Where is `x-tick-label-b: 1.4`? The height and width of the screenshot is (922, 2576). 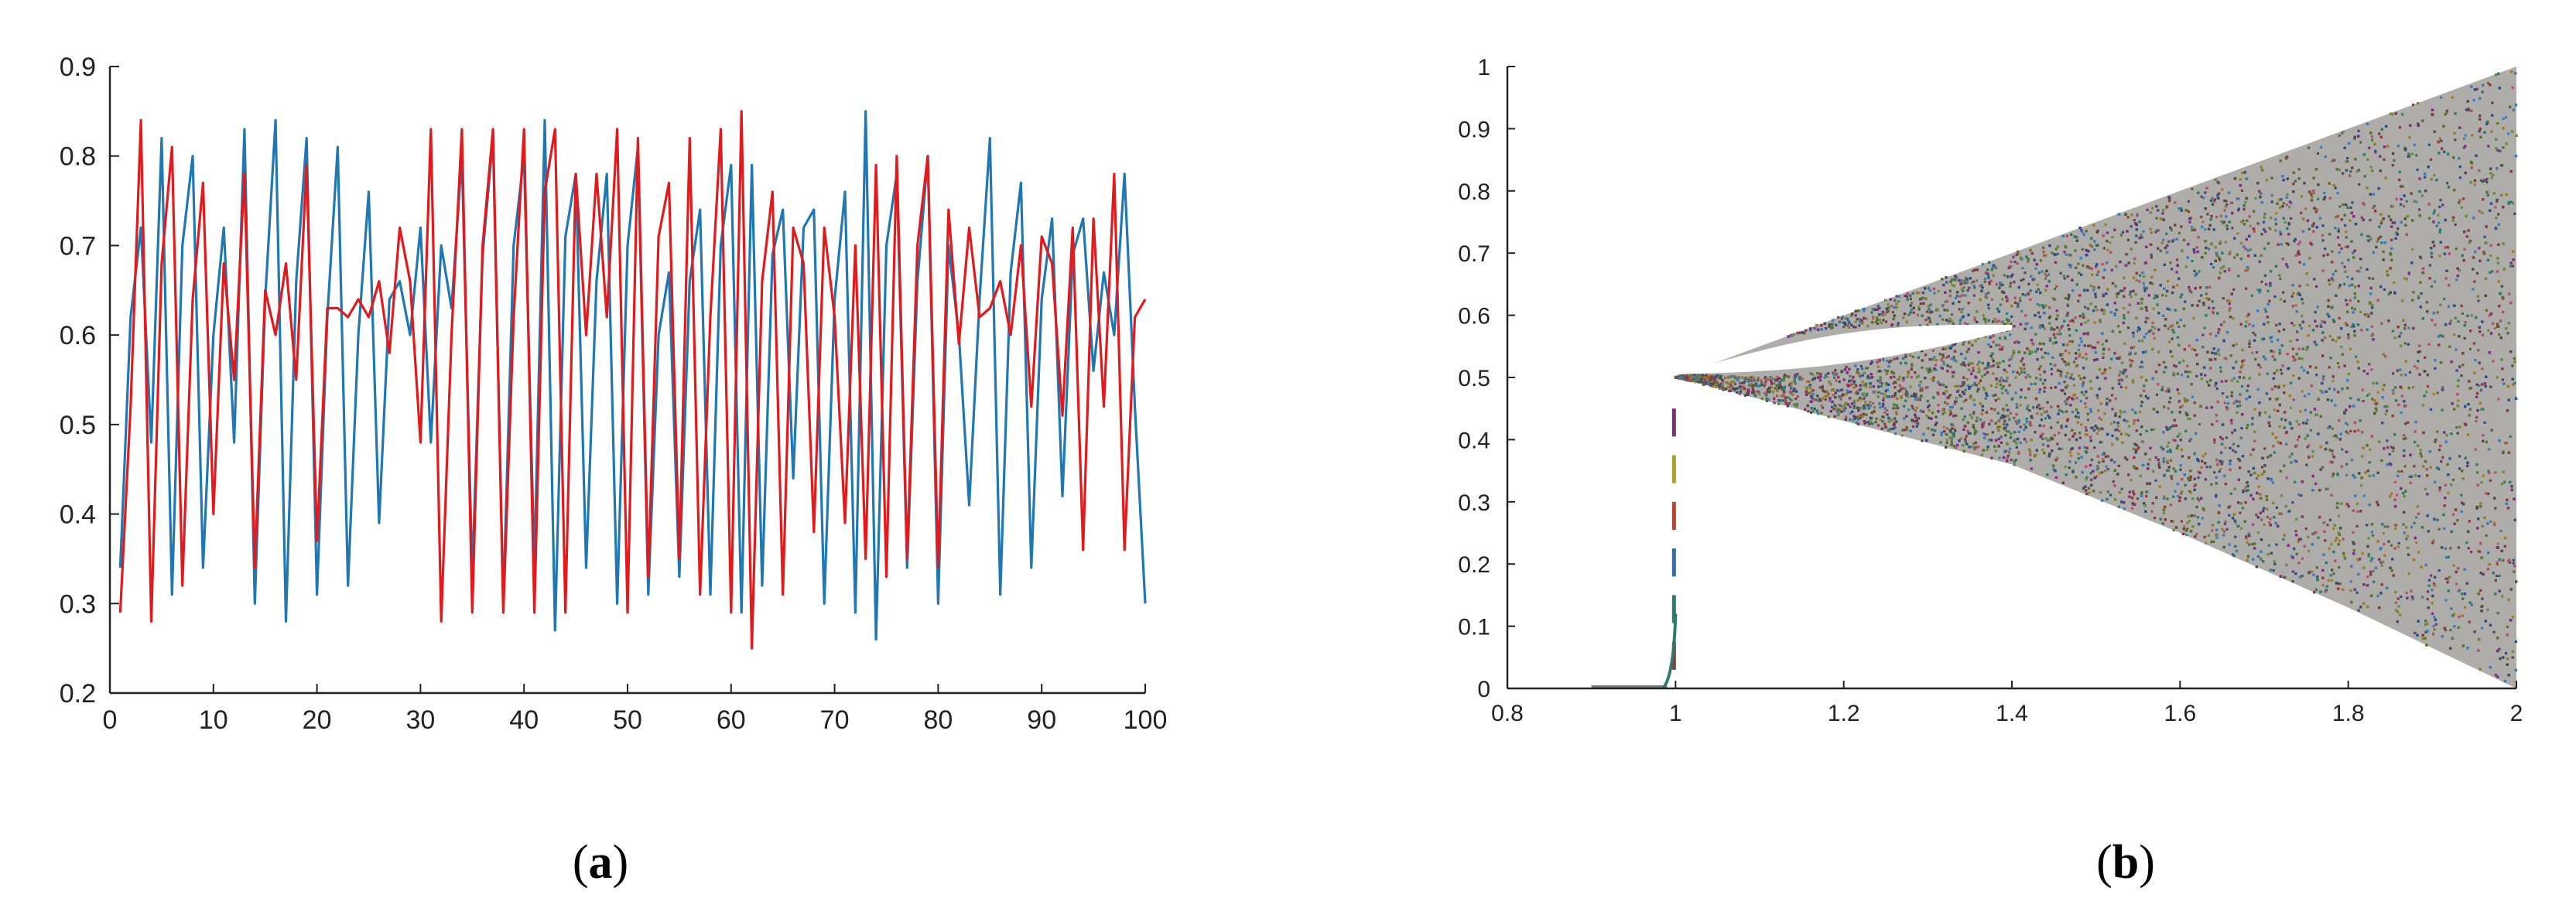
x-tick-label-b: 1.4 is located at coordinates (2012, 713).